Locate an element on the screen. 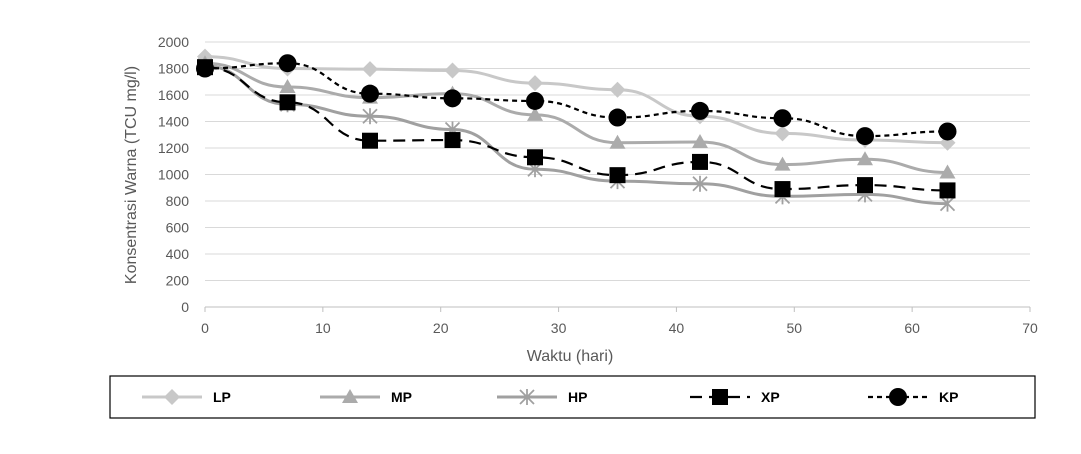 This screenshot has height=454, width=1081. legend-marker-mp is located at coordinates (350, 396).